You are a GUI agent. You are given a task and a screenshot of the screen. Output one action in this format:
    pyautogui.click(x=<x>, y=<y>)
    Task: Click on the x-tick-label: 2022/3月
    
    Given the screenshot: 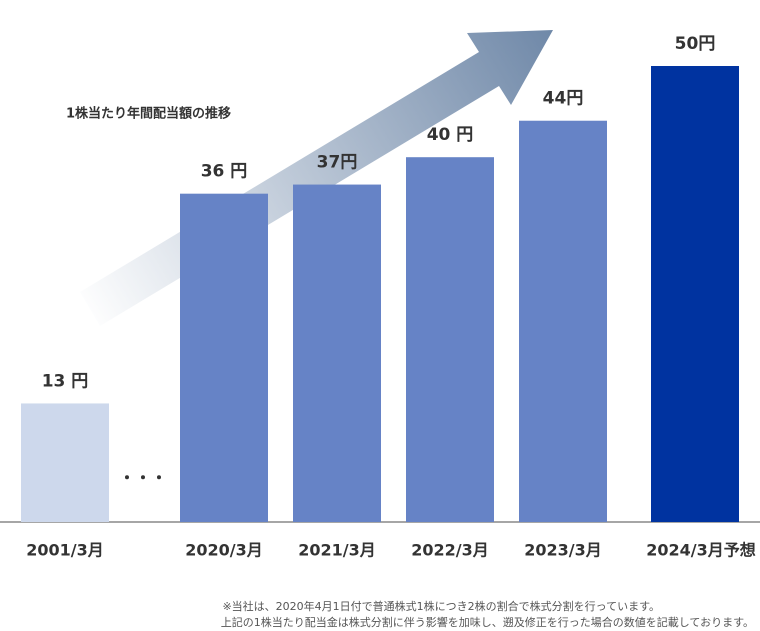 What is the action you would take?
    pyautogui.click(x=450, y=550)
    